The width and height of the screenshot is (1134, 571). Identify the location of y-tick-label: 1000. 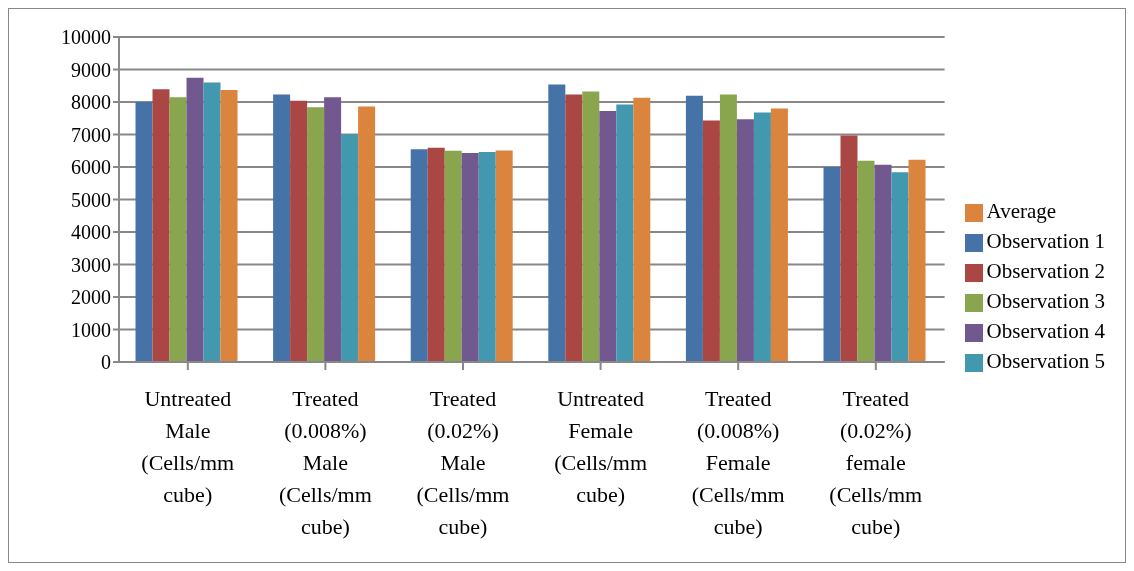
(91, 329).